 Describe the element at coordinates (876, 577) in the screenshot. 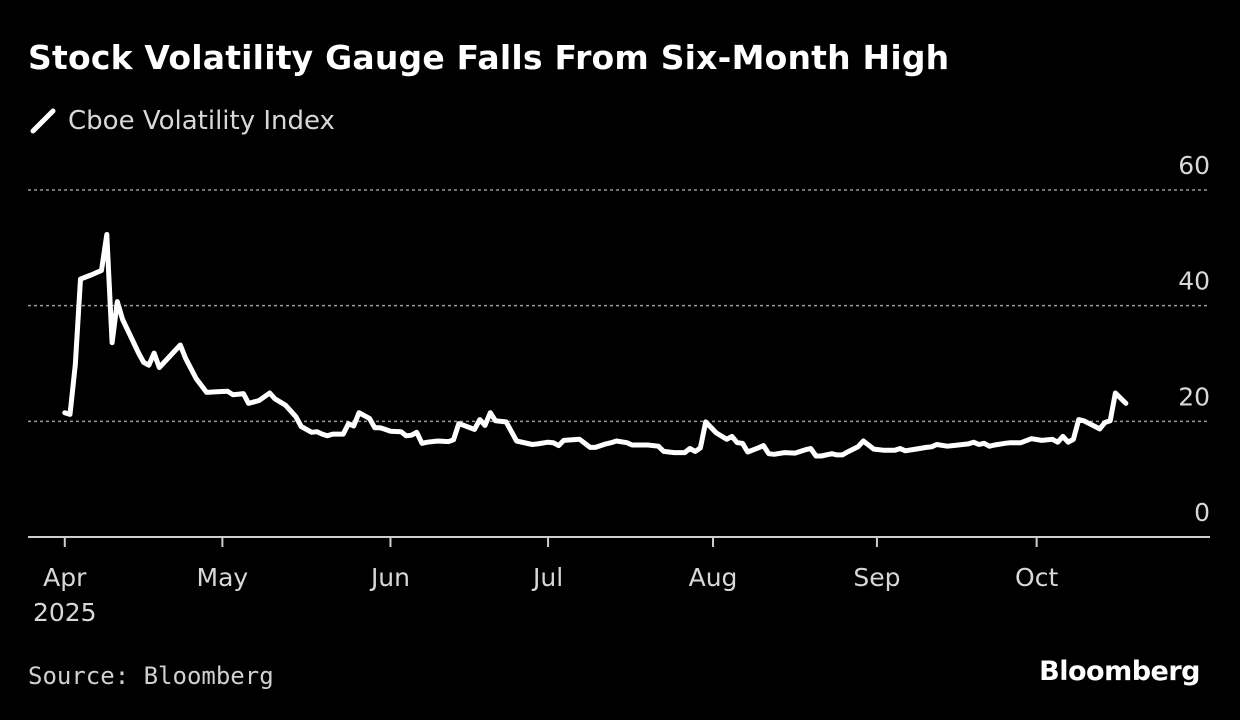

I see `x-tick-label-sep: Sep` at that location.